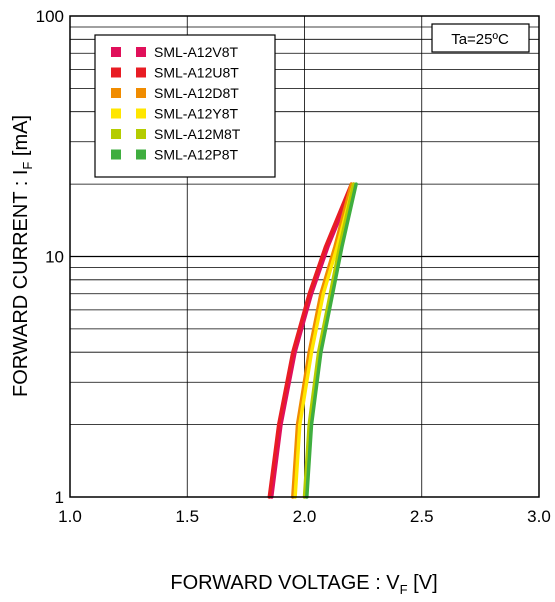 This screenshot has height=602, width=555. Describe the element at coordinates (196, 155) in the screenshot. I see `legend-label: SML-A12P8T` at that location.